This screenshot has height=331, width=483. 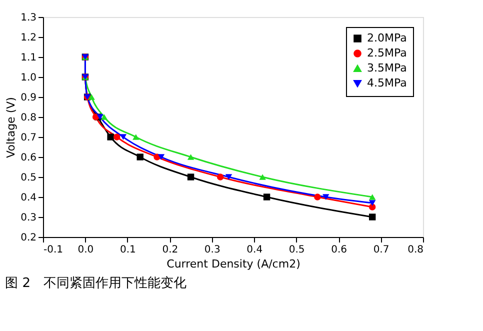 I want to click on y-tick-label: 0.6, so click(x=28, y=158).